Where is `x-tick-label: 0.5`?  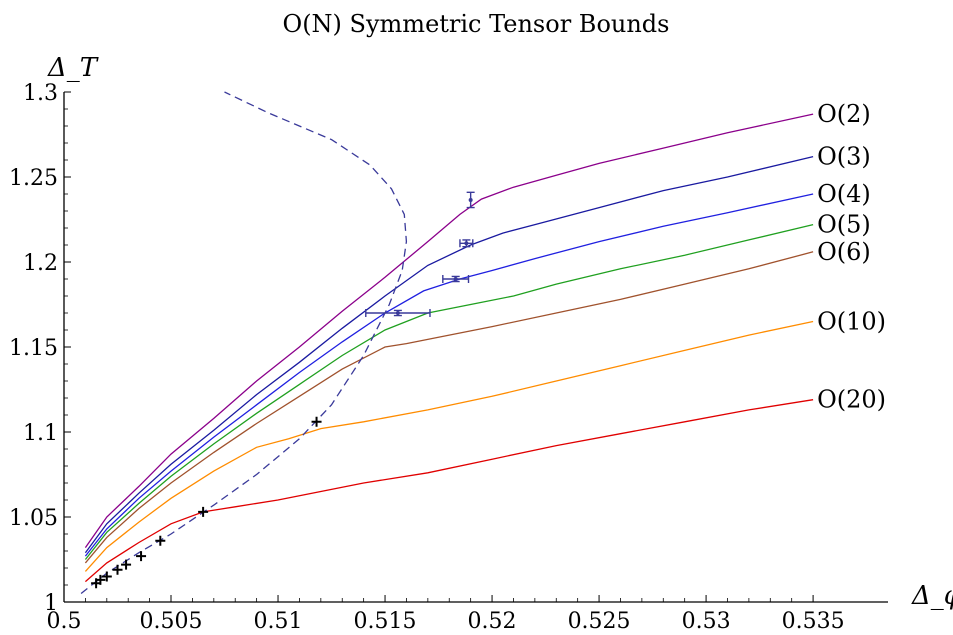 x-tick-label: 0.5 is located at coordinates (64, 621).